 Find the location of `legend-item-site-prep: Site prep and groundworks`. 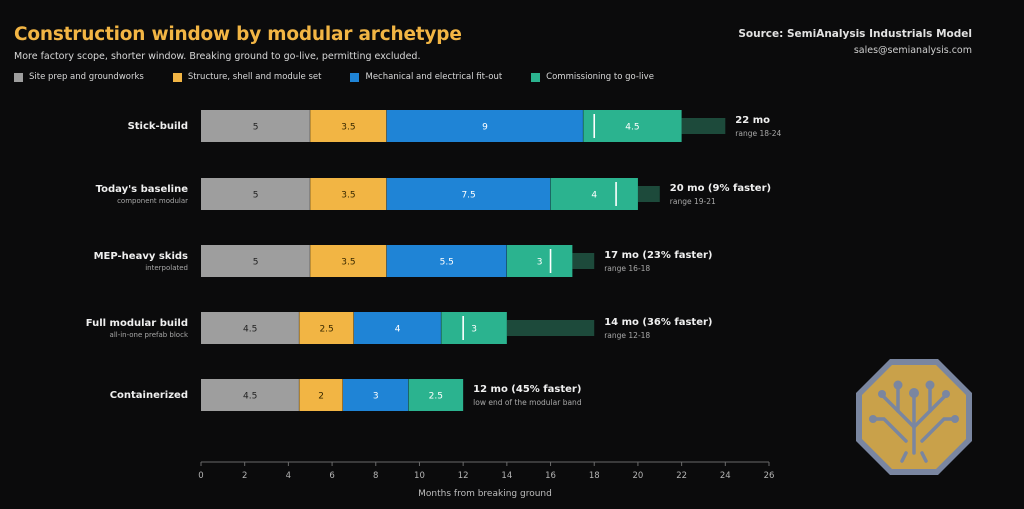

legend-item-site-prep: Site prep and groundworks is located at coordinates (79, 77).